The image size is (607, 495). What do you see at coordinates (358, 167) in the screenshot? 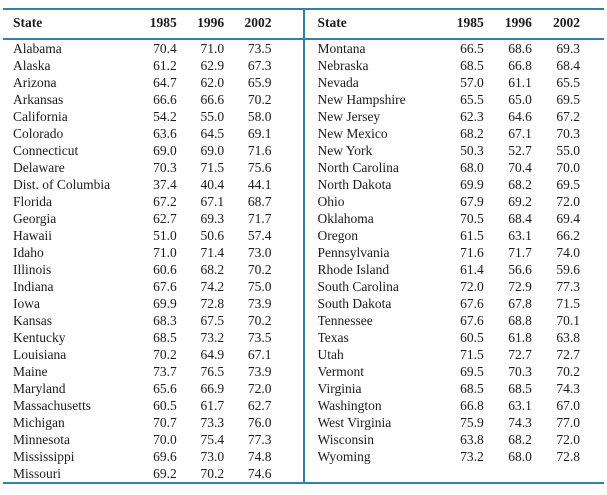
I see `state-cell: North Carolina` at bounding box center [358, 167].